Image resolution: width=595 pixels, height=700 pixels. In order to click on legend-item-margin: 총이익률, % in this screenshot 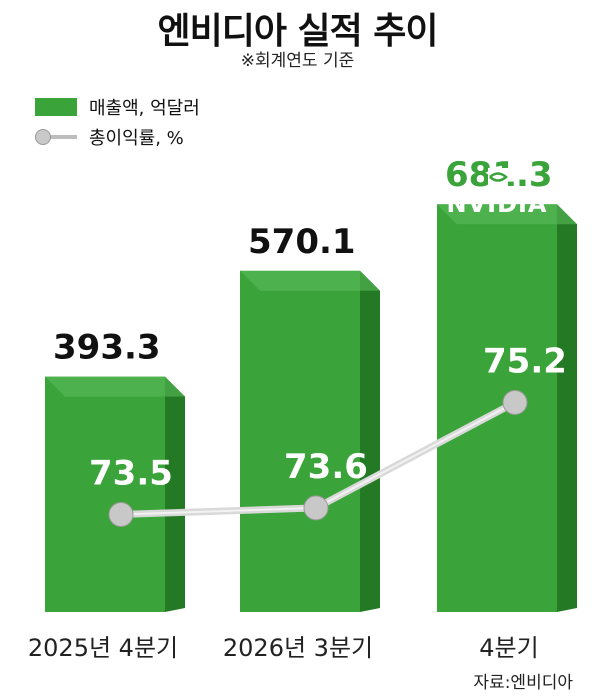, I will do `click(117, 137)`.